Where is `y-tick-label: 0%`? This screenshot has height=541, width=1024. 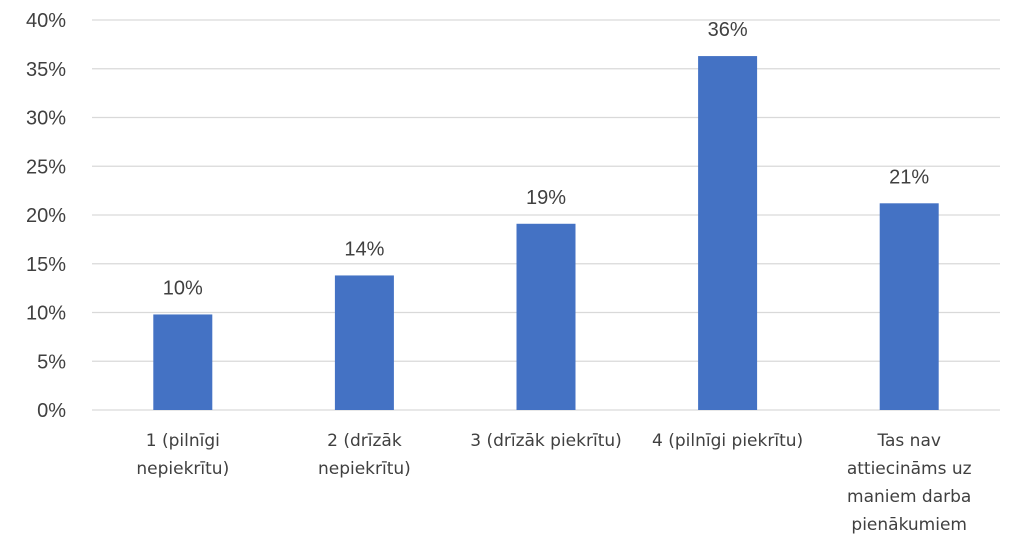
y-tick-label: 0% is located at coordinates (51, 411).